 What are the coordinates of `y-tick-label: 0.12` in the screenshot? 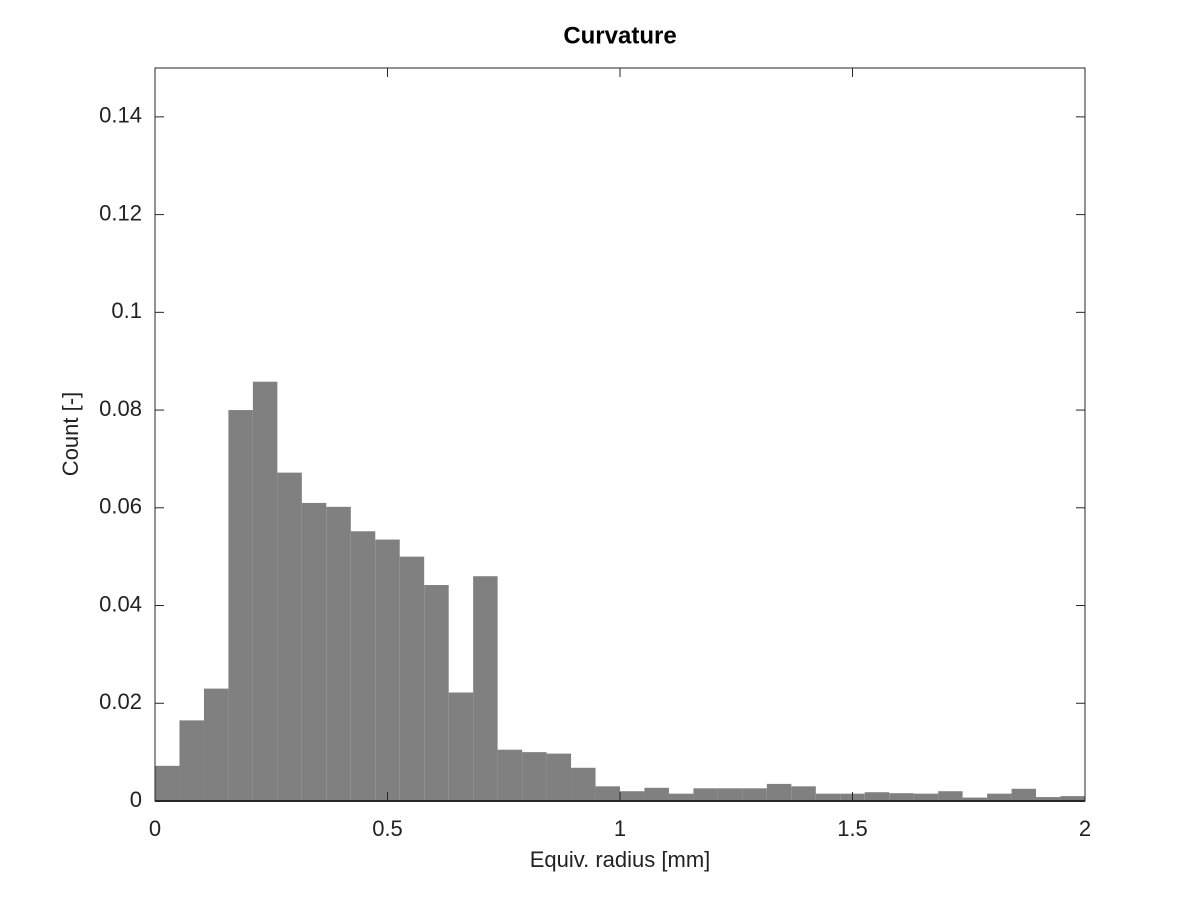 It's located at (120, 212).